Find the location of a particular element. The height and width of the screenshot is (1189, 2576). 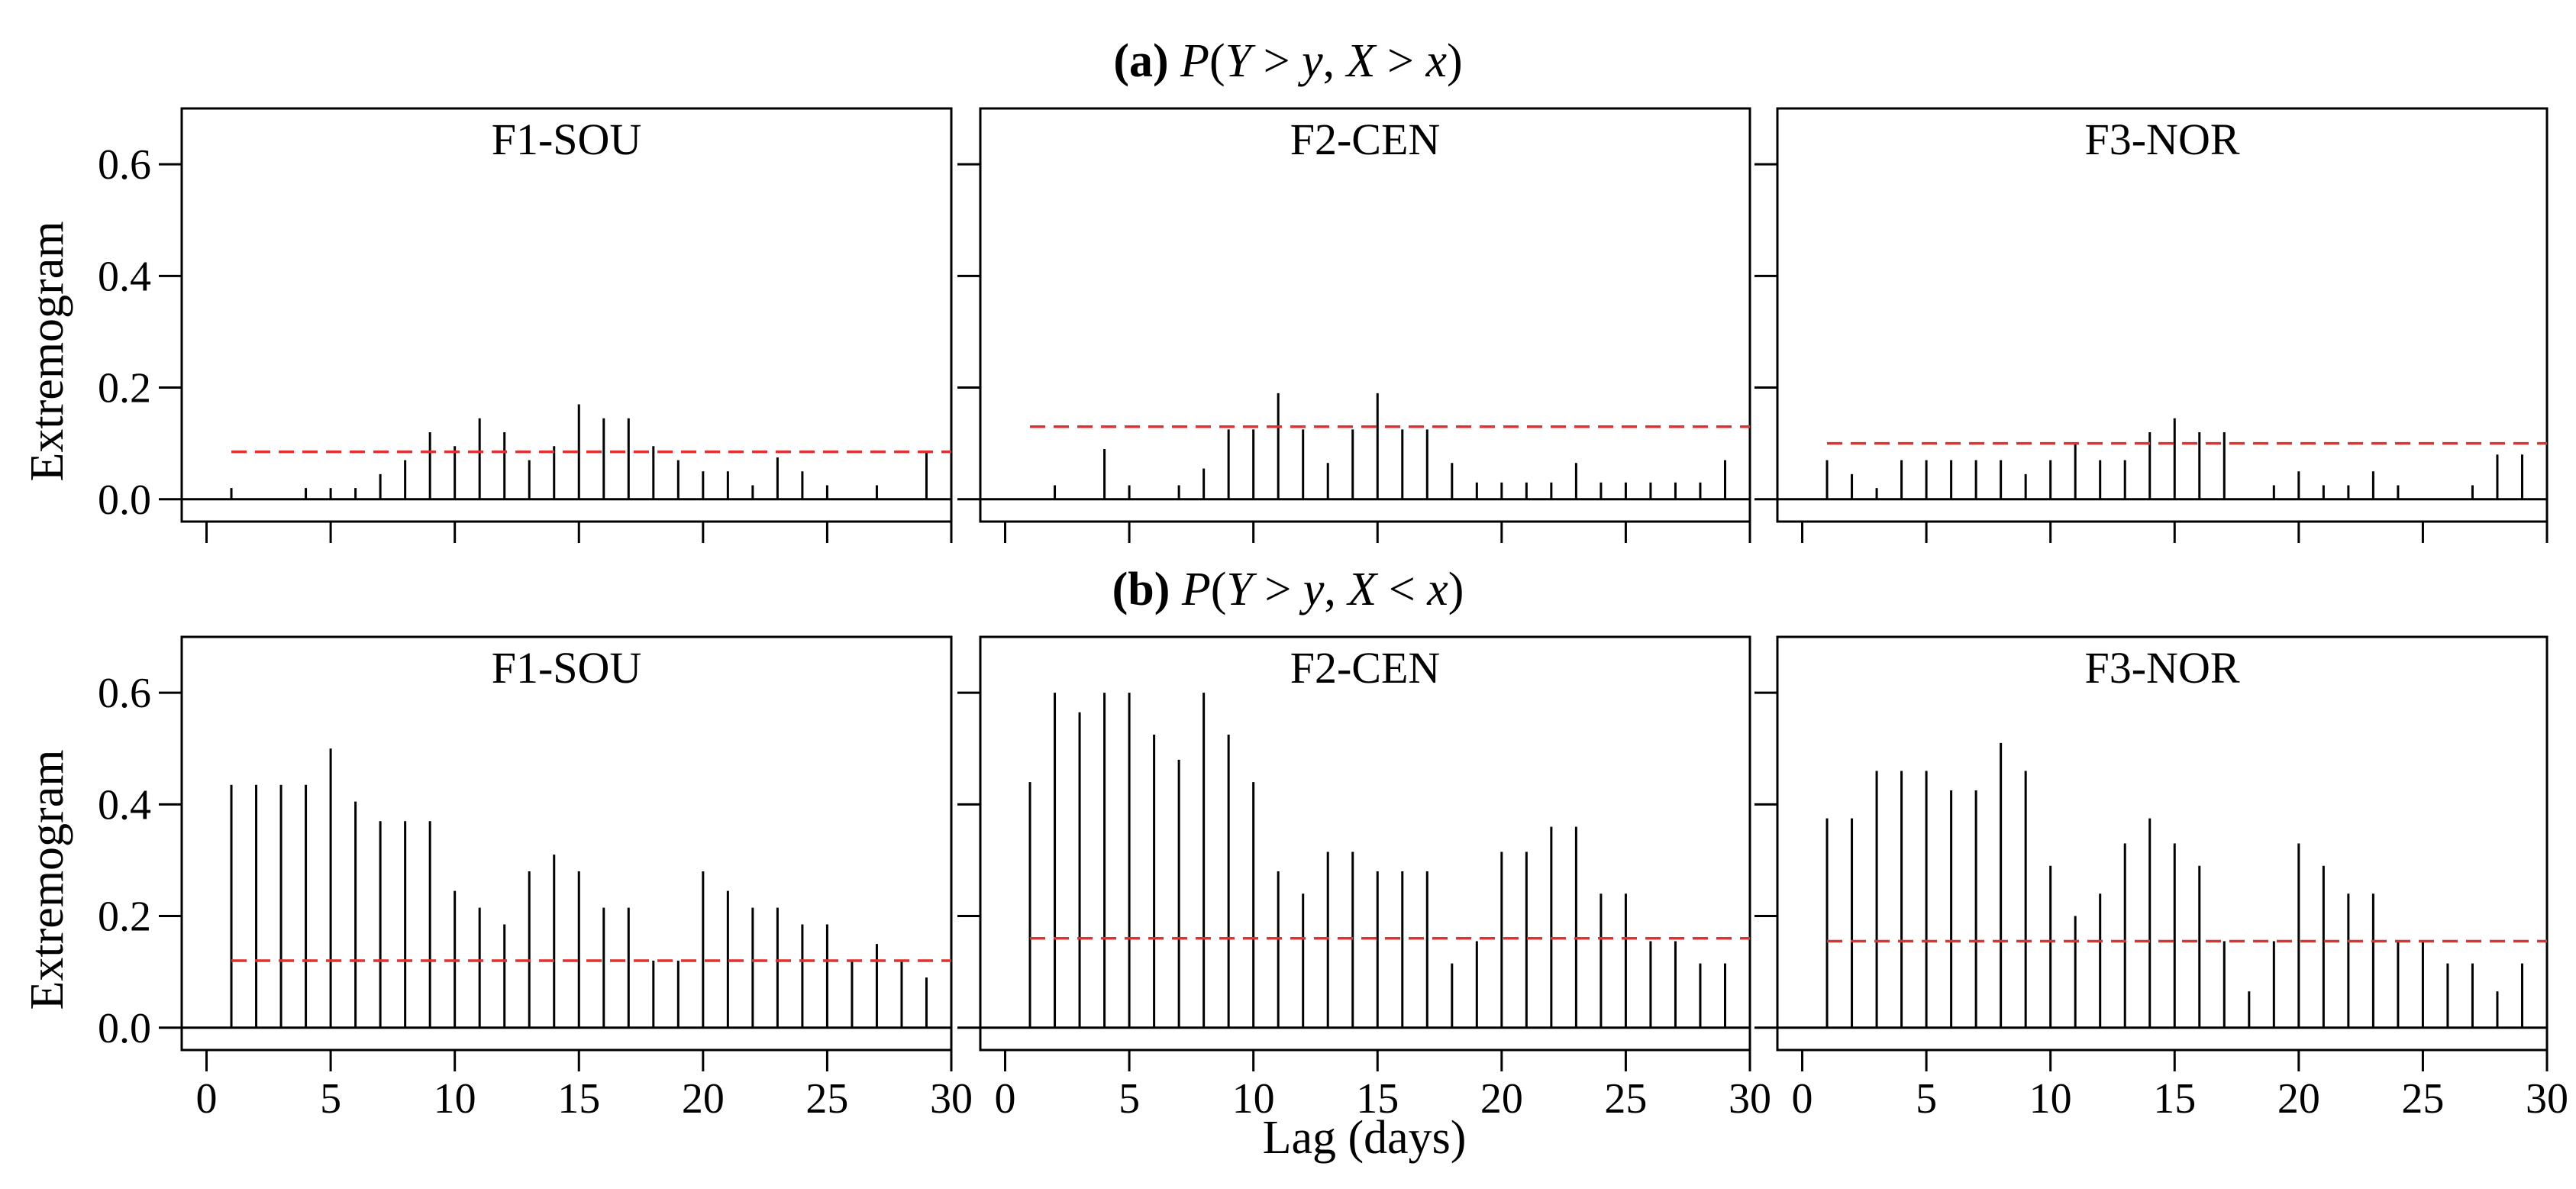

row-b-label: (b) is located at coordinates (1141, 590).